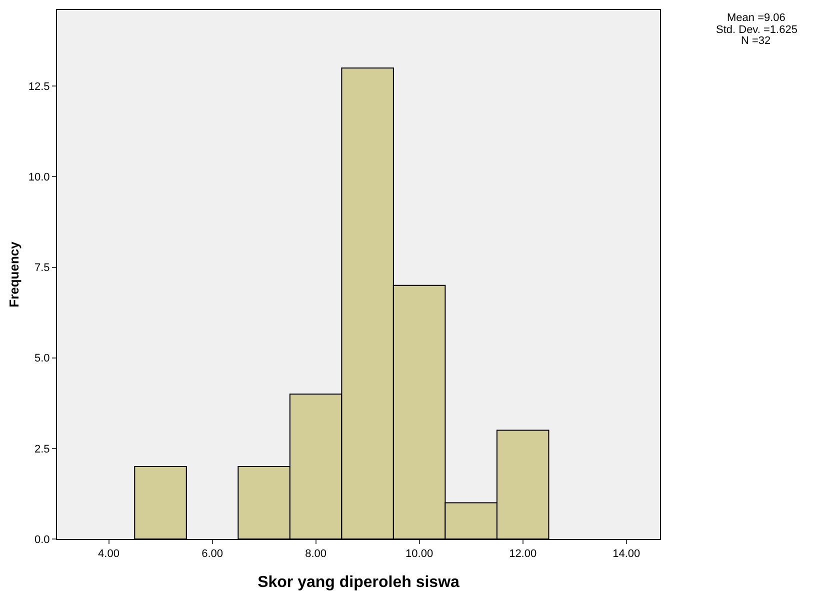  Describe the element at coordinates (316, 554) in the screenshot. I see `x-tick-label: 8.00` at that location.